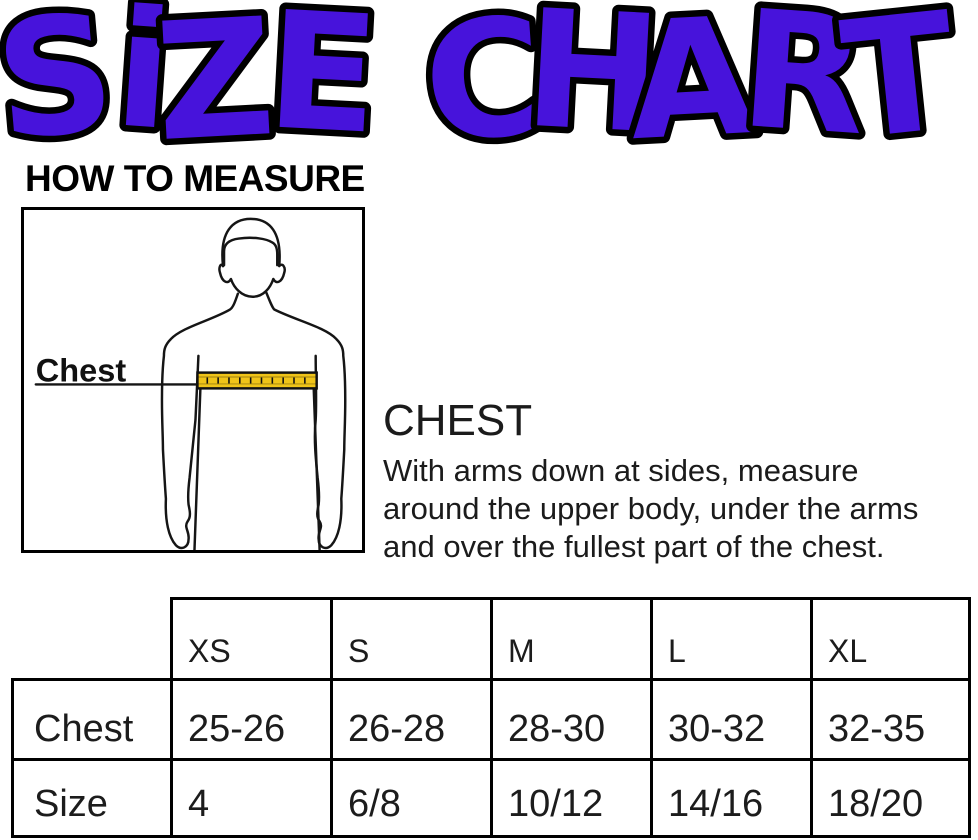  Describe the element at coordinates (634, 546) in the screenshot. I see `instruction-line: and over the fullest part of the chest.` at that location.